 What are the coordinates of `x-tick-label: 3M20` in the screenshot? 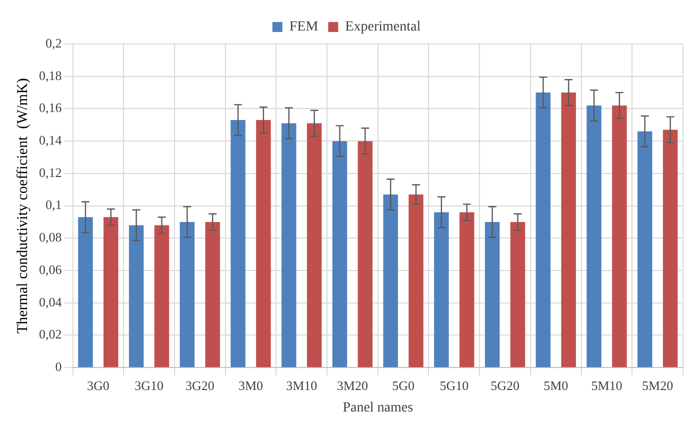 It's located at (352, 385).